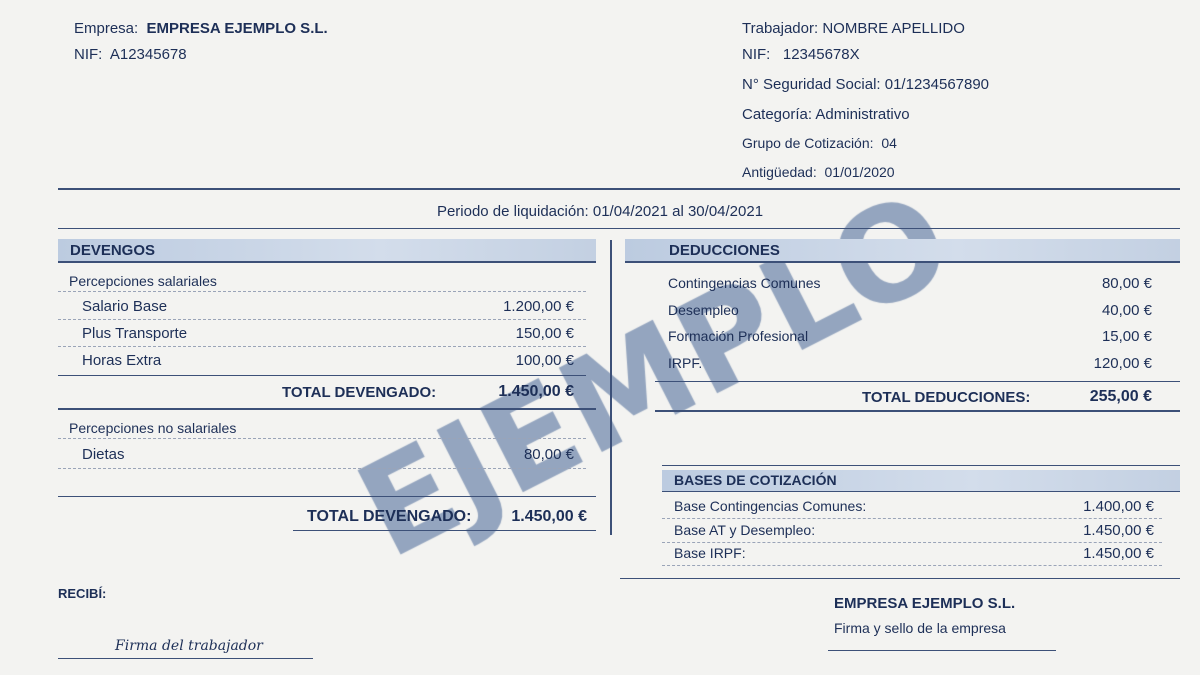 The height and width of the screenshot is (675, 1200). What do you see at coordinates (125, 306) in the screenshot?
I see `line-item-label: Salario Base` at bounding box center [125, 306].